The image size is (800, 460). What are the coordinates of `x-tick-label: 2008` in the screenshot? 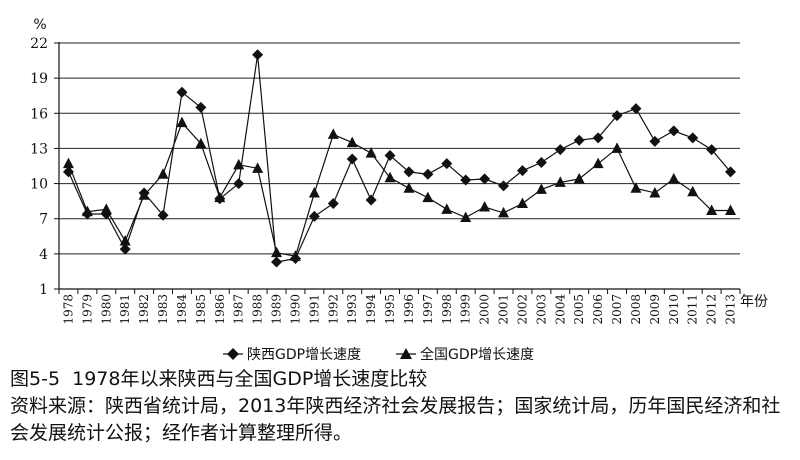 It's located at (636, 309).